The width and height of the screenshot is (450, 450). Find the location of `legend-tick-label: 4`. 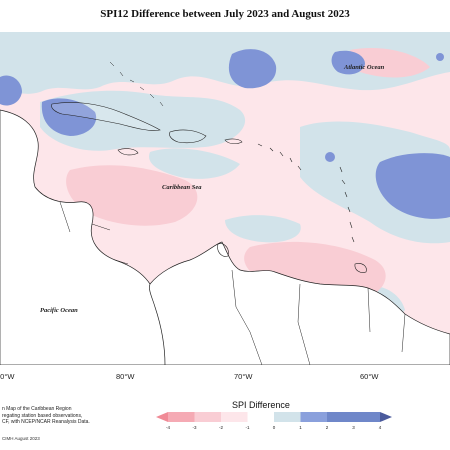

legend-tick-label: 4 is located at coordinates (380, 427).